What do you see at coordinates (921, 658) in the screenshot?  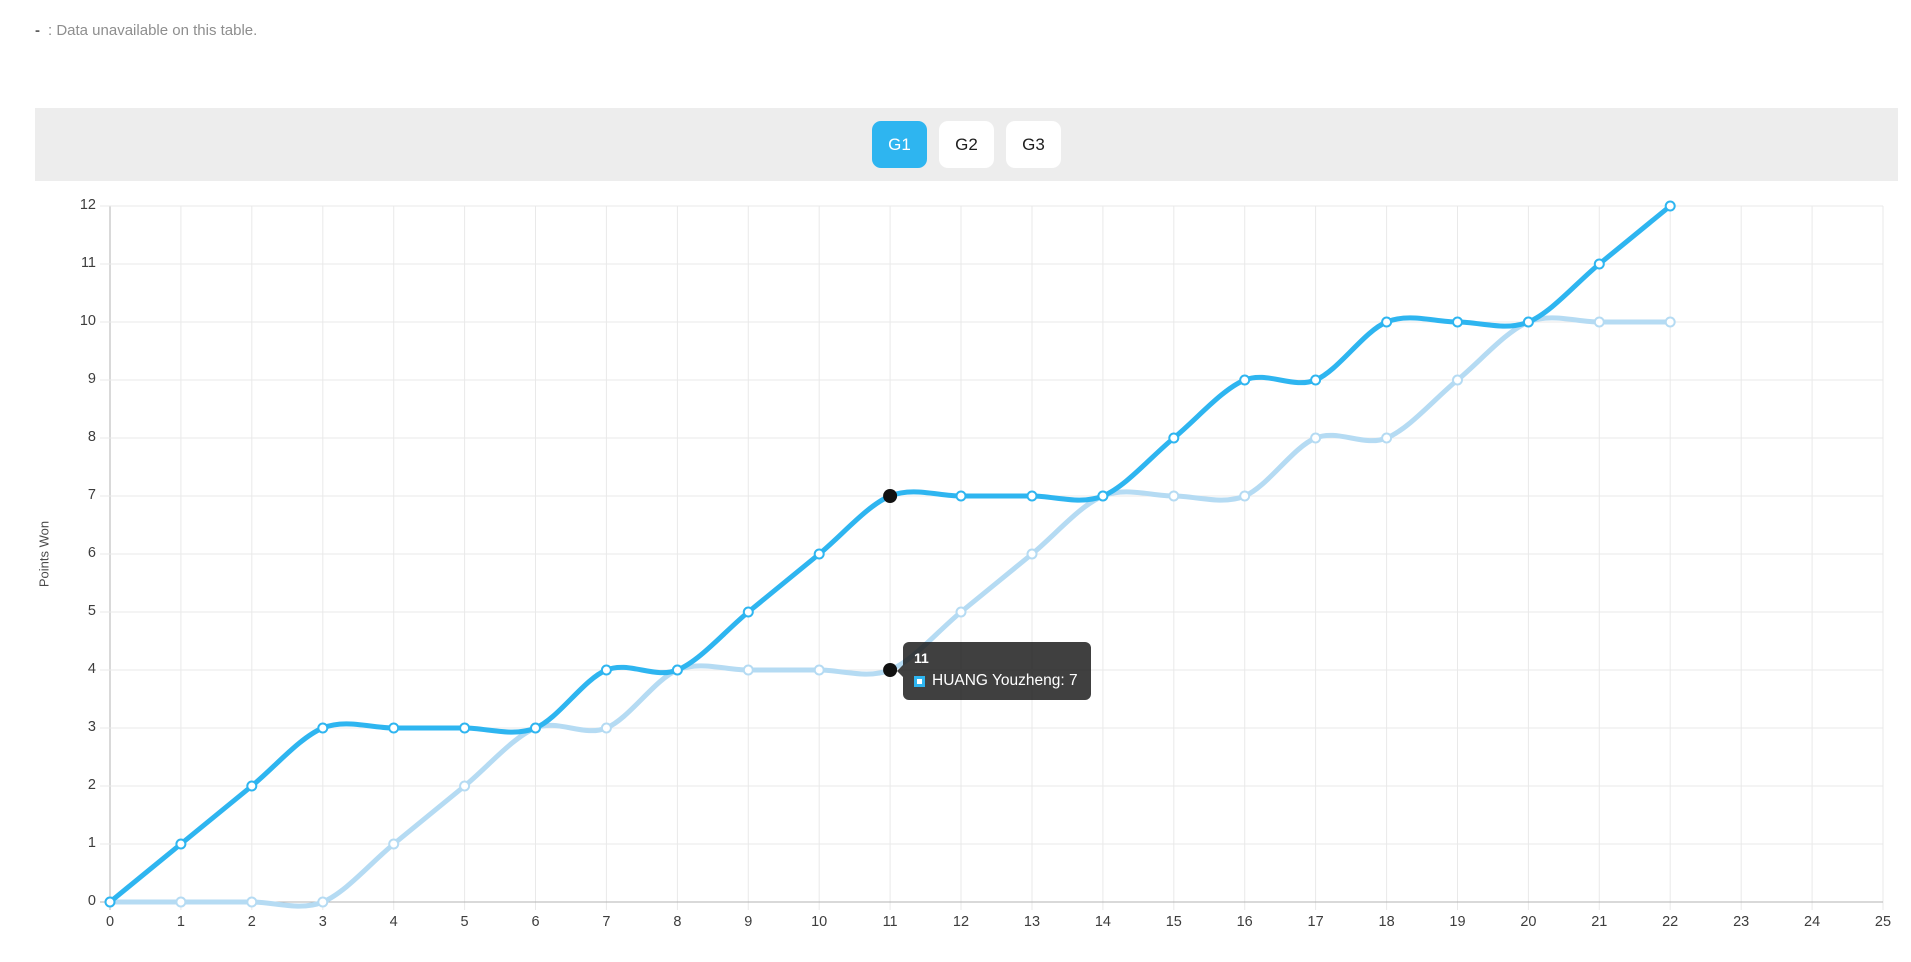 I see `tooltip-title: 11` at bounding box center [921, 658].